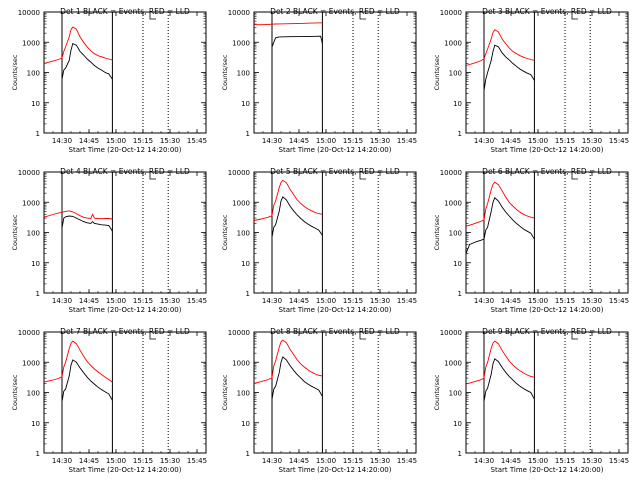 This screenshot has height=480, width=640. What do you see at coordinates (547, 171) in the screenshot?
I see `panel-title: Det 6 BLACK = Events, RED = LLD` at bounding box center [547, 171].